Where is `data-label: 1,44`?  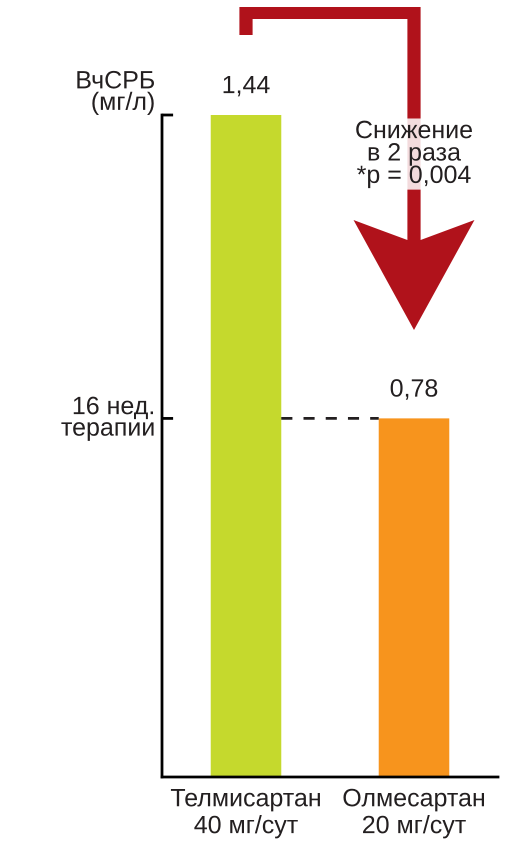 data-label: 1,44 is located at coordinates (247, 86).